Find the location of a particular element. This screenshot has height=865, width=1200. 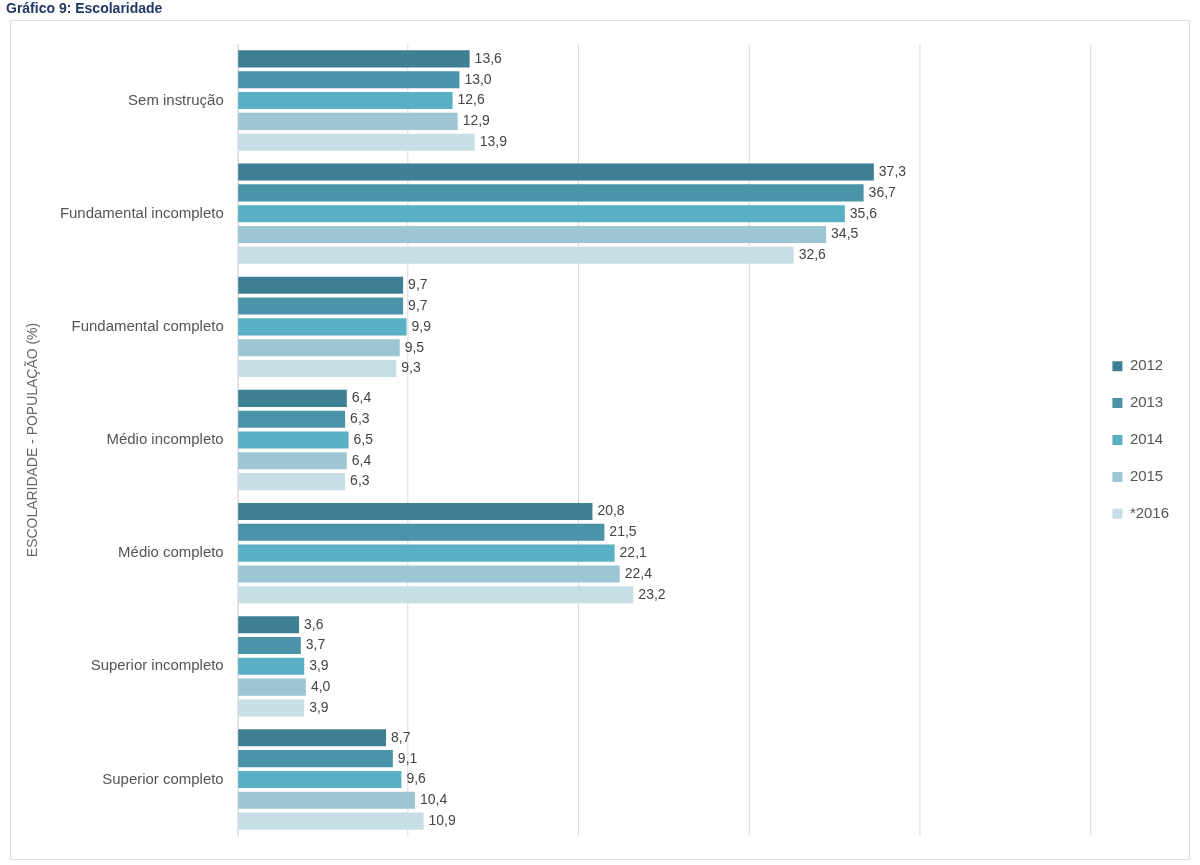

data-label: 13,9 is located at coordinates (493, 141).